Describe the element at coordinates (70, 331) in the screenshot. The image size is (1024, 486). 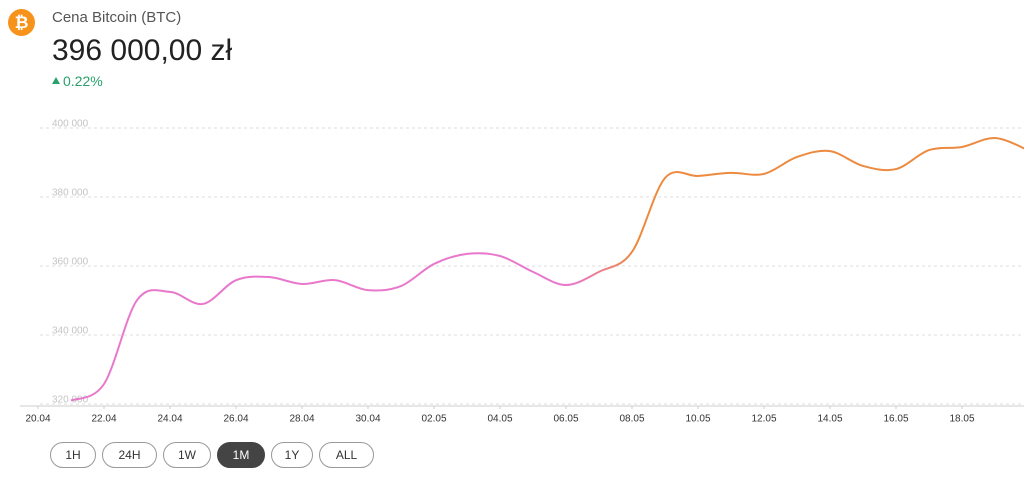
I see `y-tick-label: 340 000` at that location.